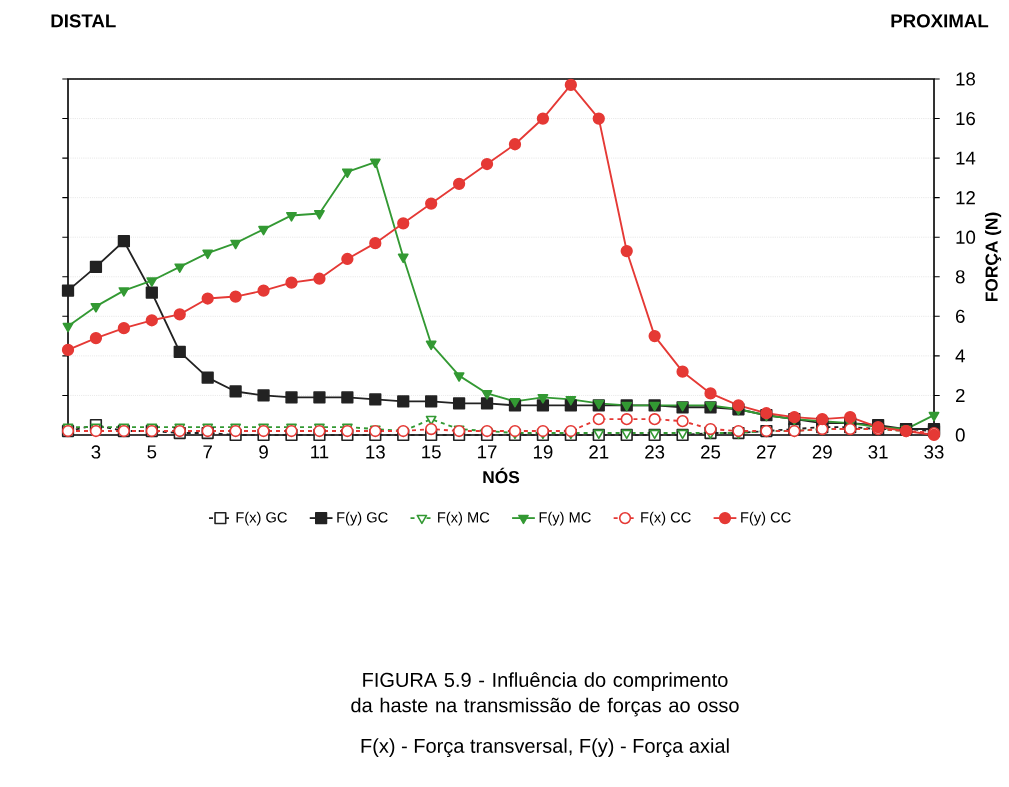 The width and height of the screenshot is (1009, 787). I want to click on legend-label: F(y) GC, so click(362, 518).